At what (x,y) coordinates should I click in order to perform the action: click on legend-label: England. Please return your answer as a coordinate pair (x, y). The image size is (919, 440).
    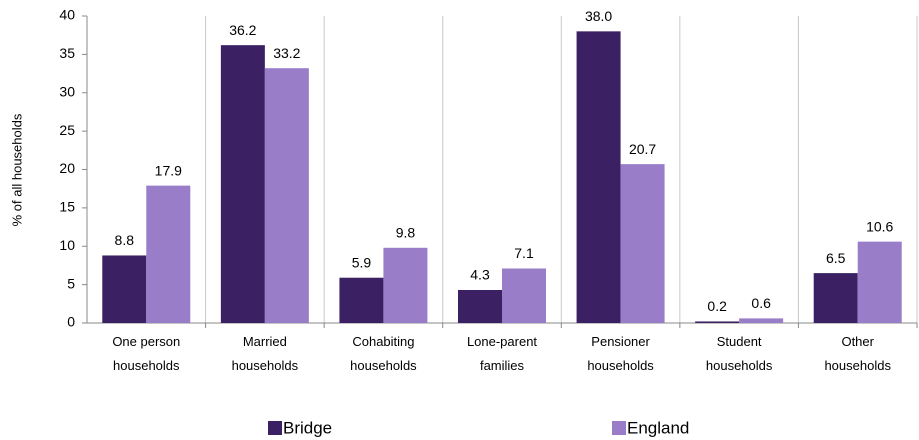
    Looking at the image, I should click on (658, 427).